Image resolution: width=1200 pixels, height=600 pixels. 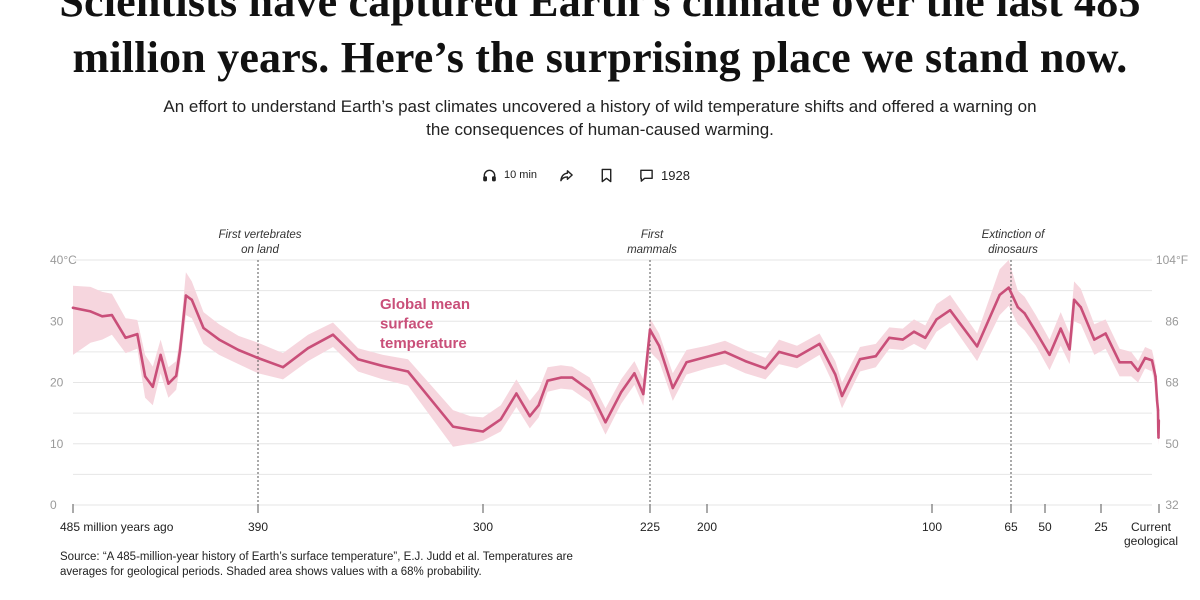 What do you see at coordinates (652, 235) in the screenshot?
I see `event-annotation-label: First` at bounding box center [652, 235].